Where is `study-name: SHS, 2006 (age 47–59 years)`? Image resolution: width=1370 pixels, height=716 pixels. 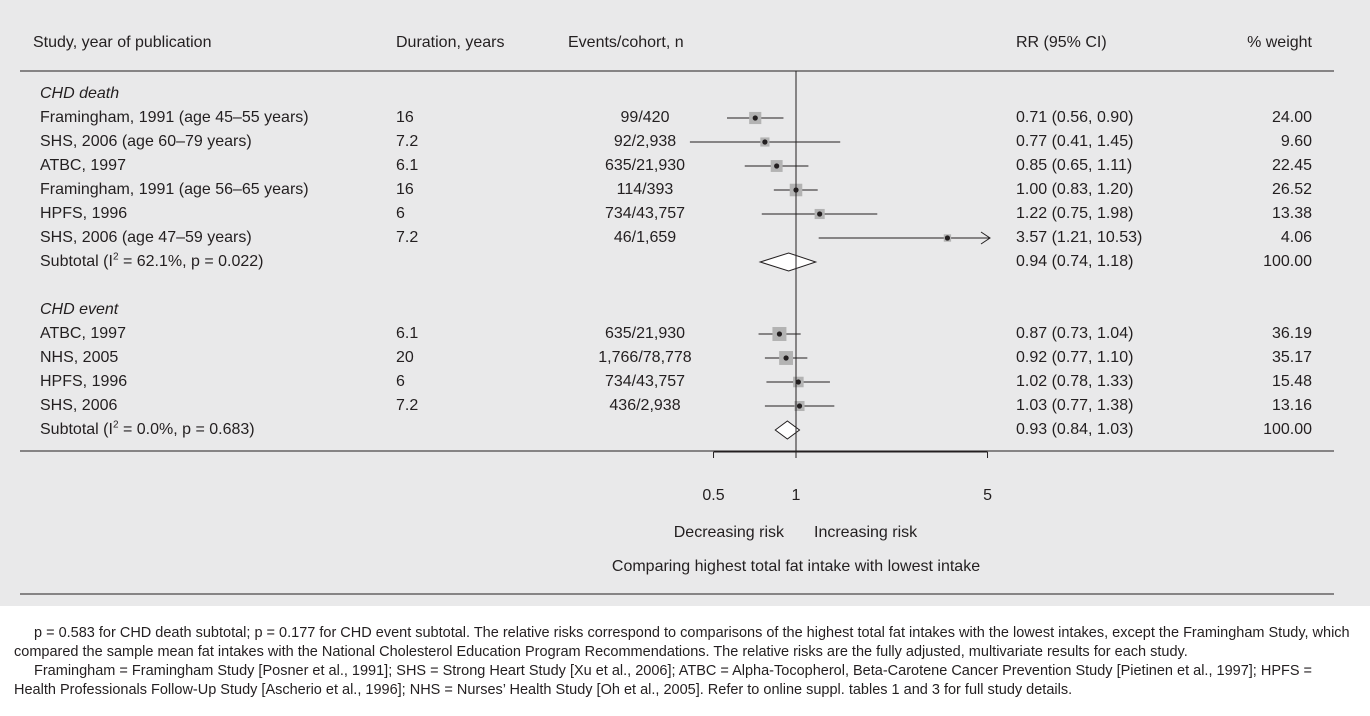
study-name: SHS, 2006 (age 47–59 years) is located at coordinates (146, 237).